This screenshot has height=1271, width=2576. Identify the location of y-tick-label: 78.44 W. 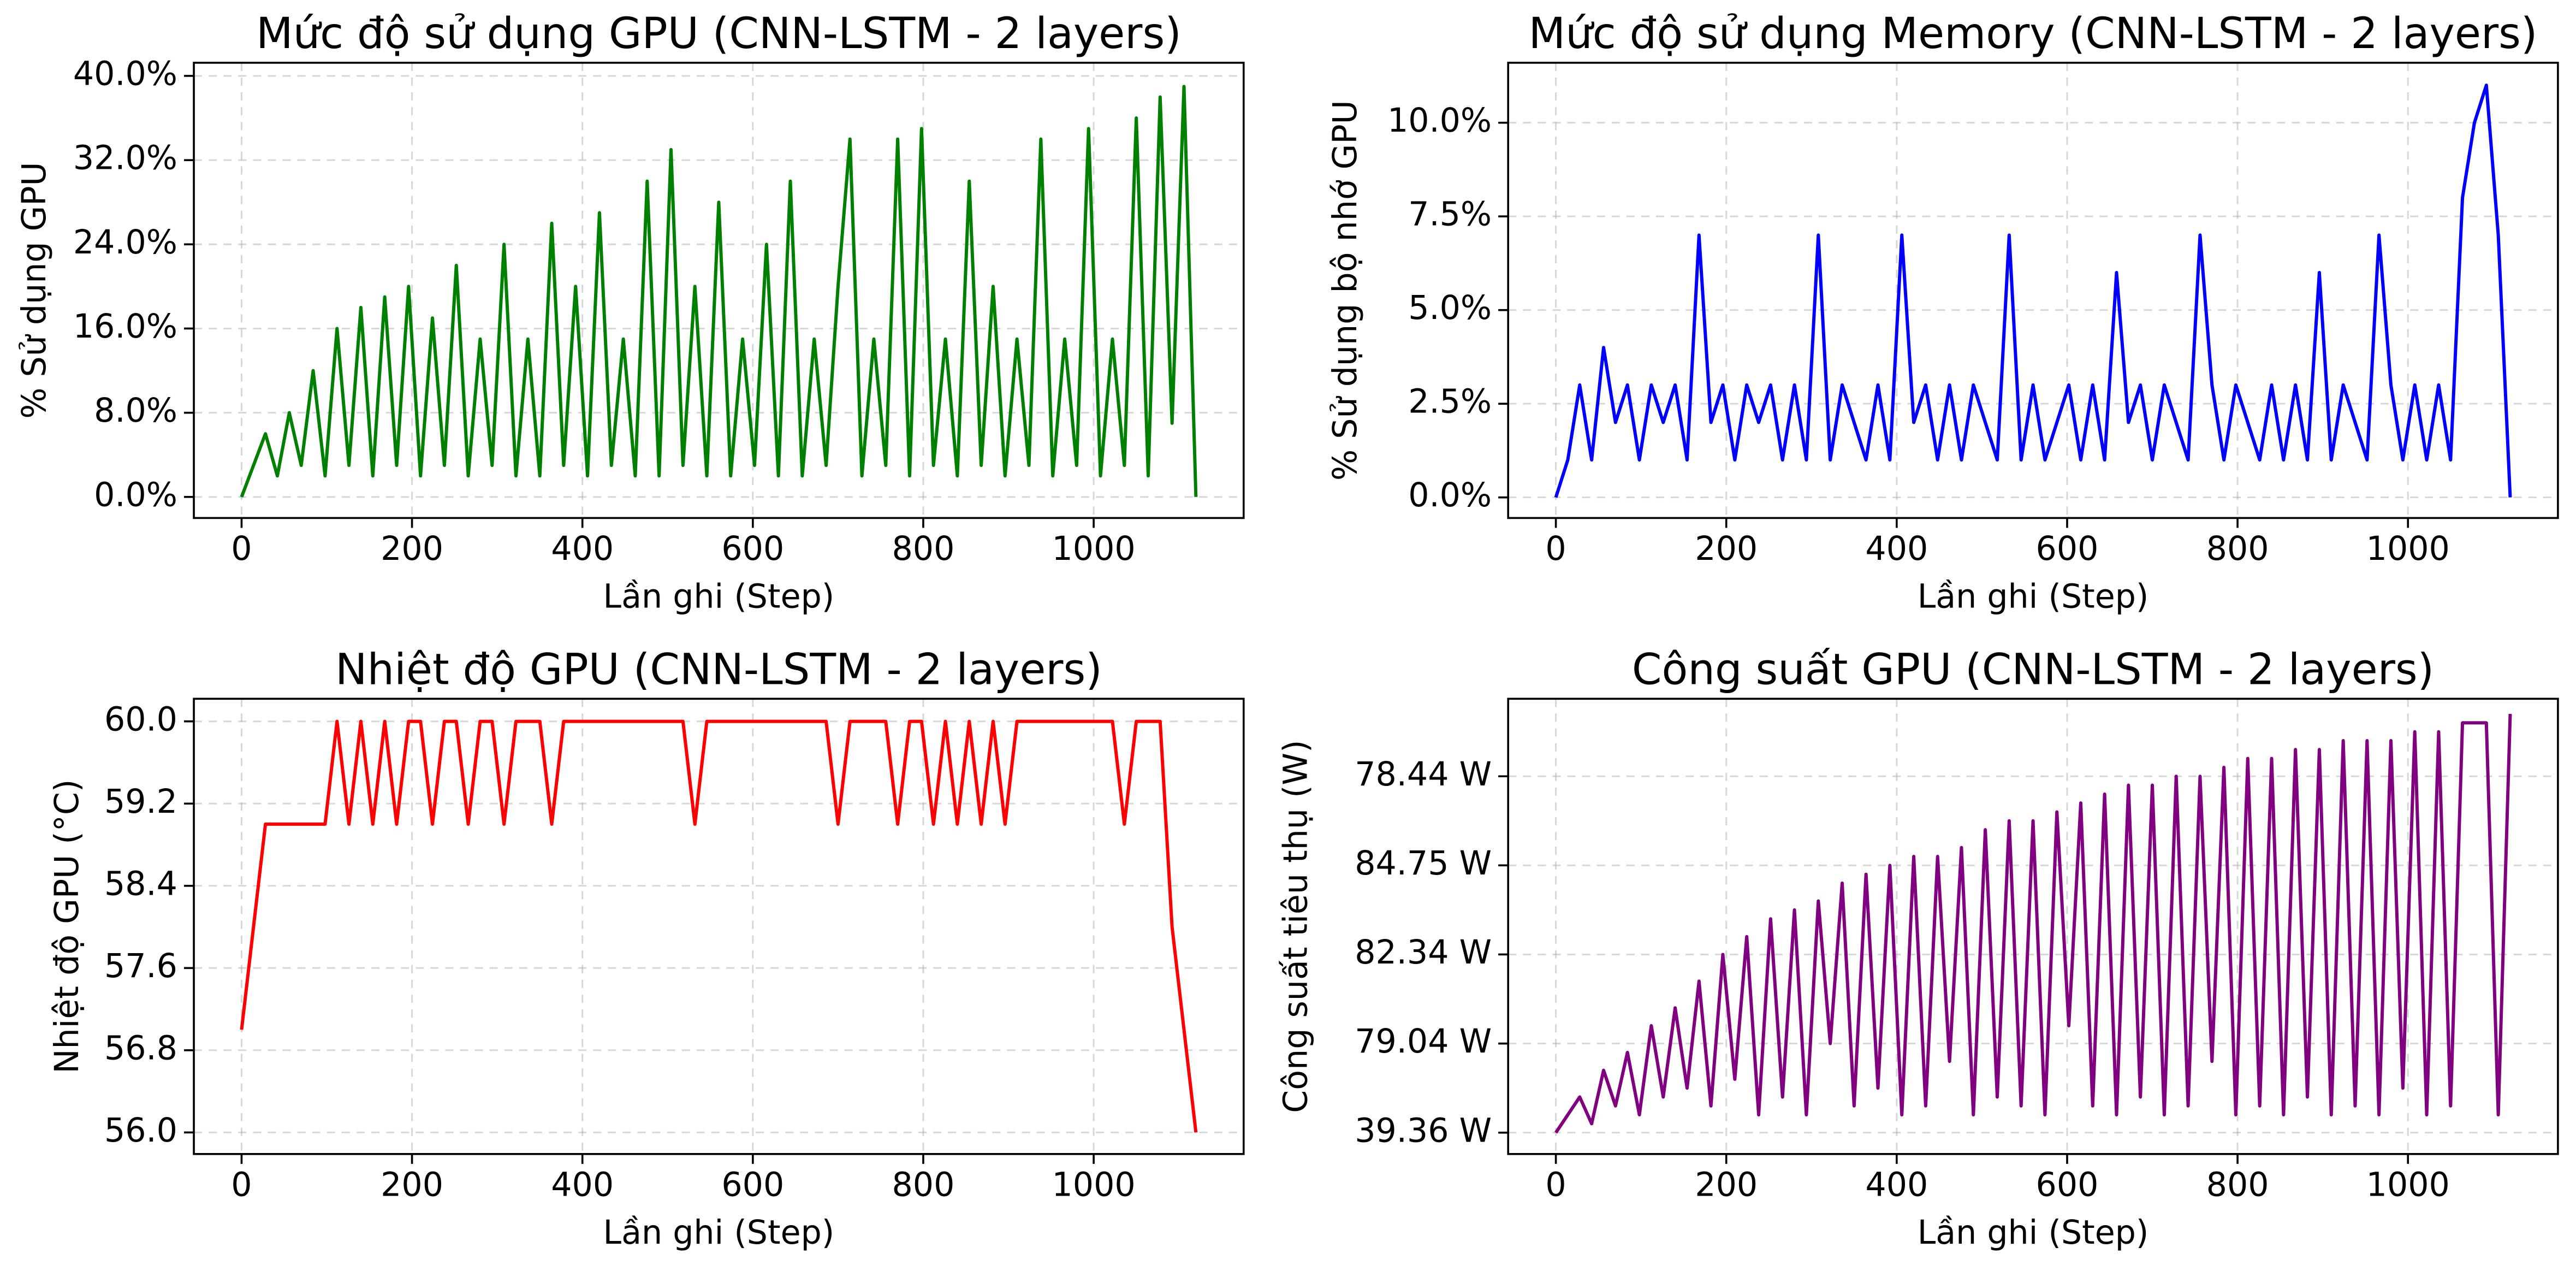
(1423, 774).